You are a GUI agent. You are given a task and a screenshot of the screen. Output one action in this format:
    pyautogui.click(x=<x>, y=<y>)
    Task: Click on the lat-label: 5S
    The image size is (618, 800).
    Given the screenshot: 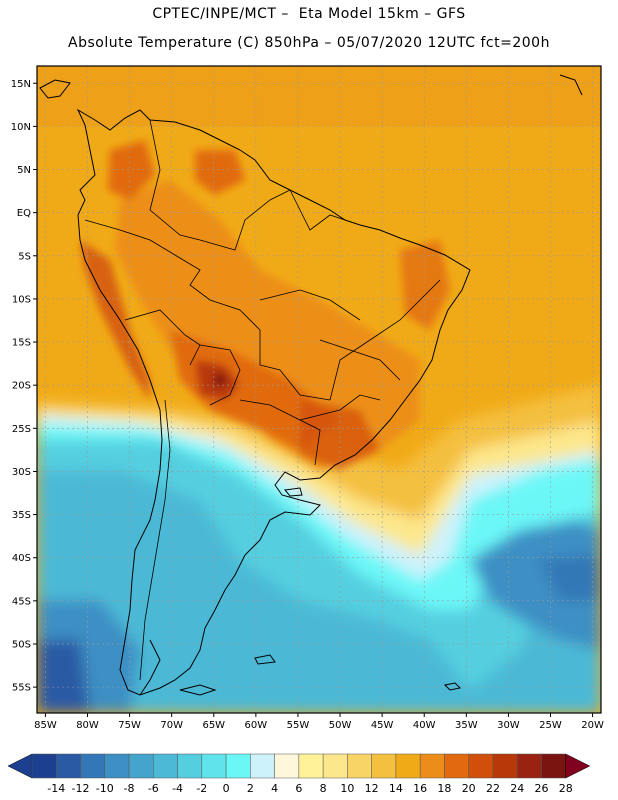 What is the action you would take?
    pyautogui.click(x=24, y=256)
    